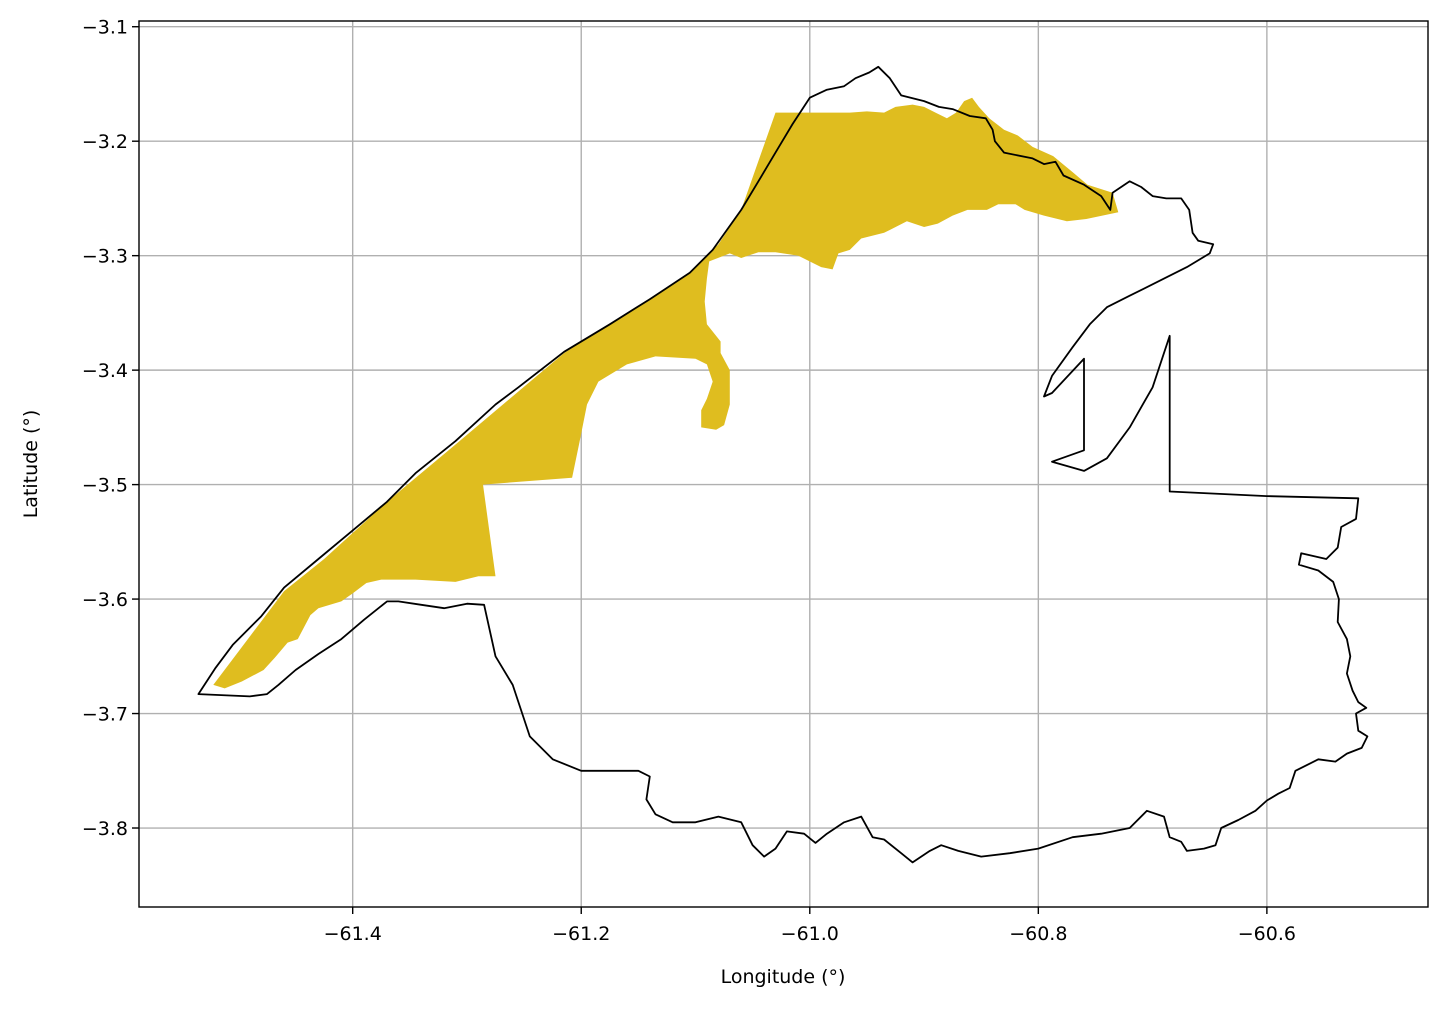  What do you see at coordinates (783, 977) in the screenshot?
I see `x-axis-label: Longitude (°)` at bounding box center [783, 977].